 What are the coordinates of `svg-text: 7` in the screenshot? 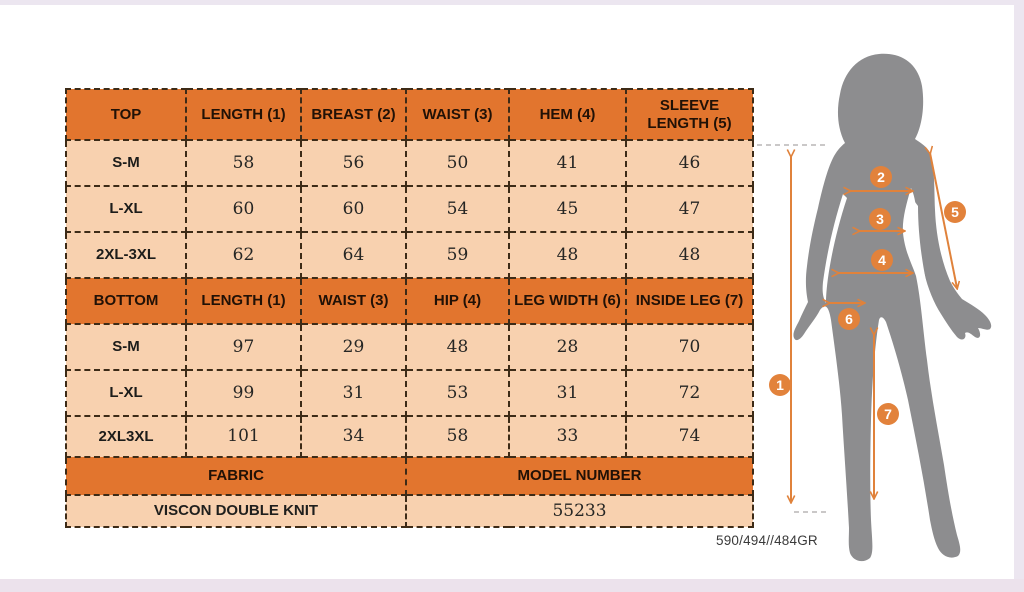 It's located at (888, 414).